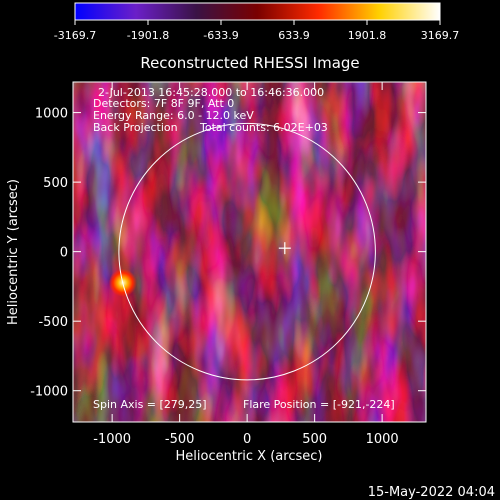  Describe the element at coordinates (249, 63) in the screenshot. I see `plot-title: Reconstructed RHESSI Image` at that location.